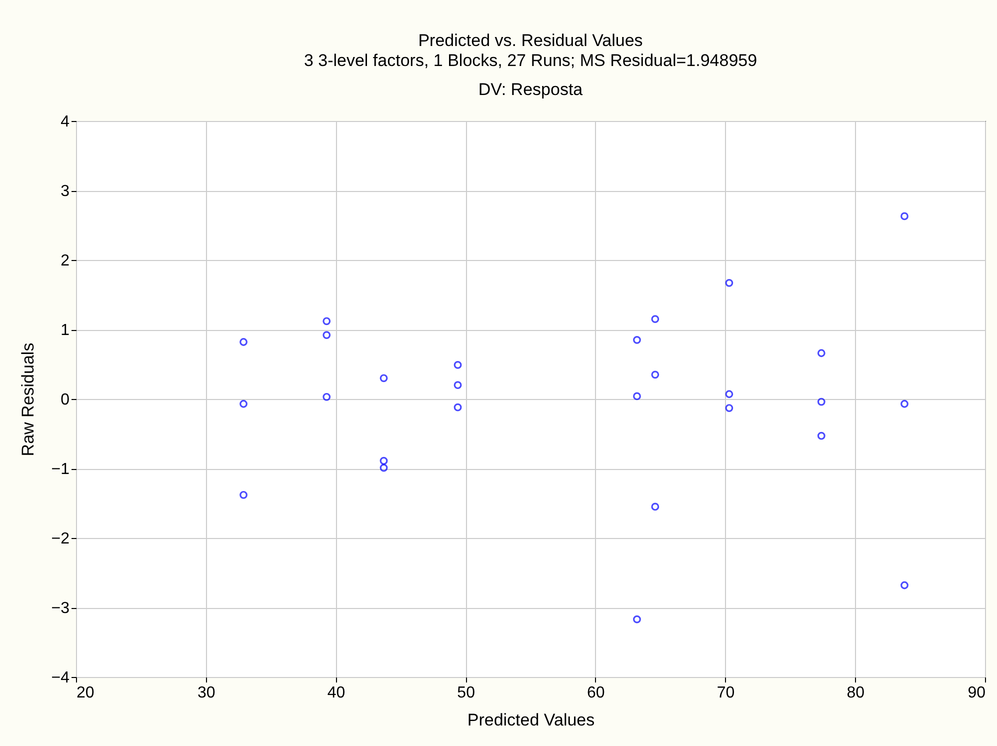 The height and width of the screenshot is (746, 997). Describe the element at coordinates (65, 261) in the screenshot. I see `y-tick-label: 2` at that location.